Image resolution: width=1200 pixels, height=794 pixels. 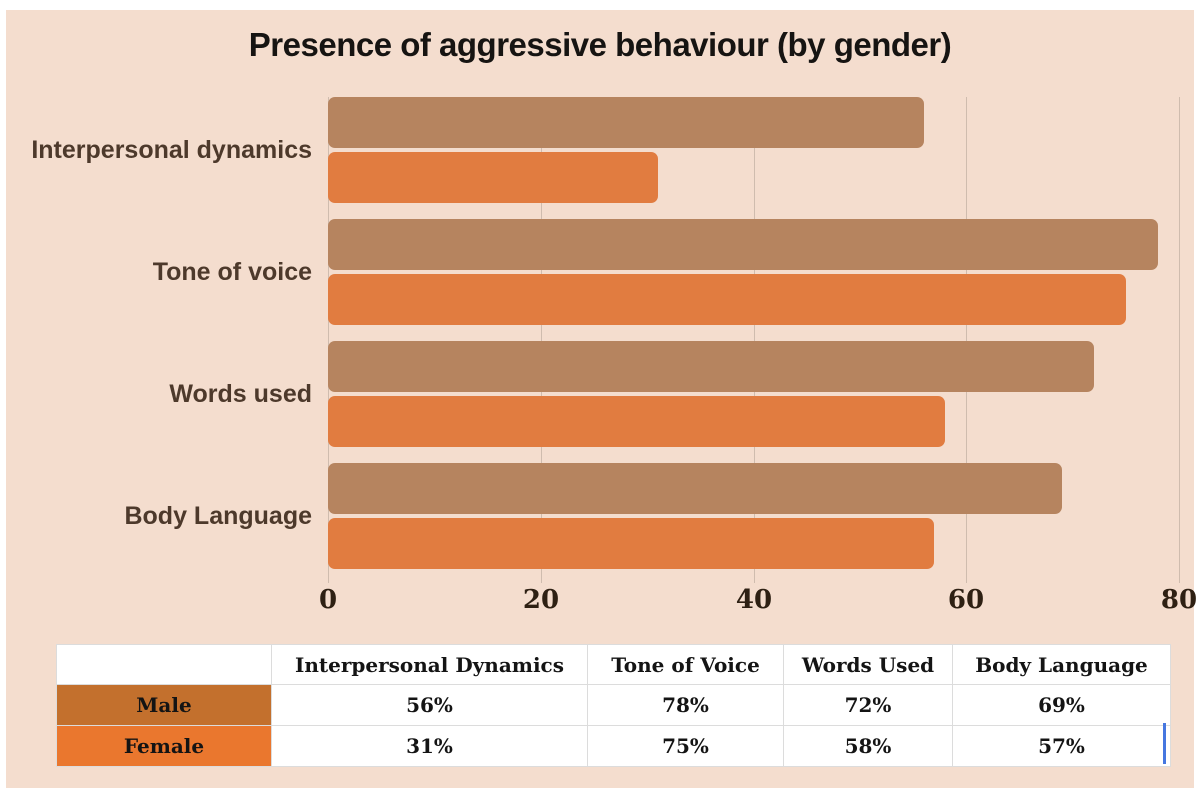 What do you see at coordinates (685, 664) in the screenshot?
I see `table-header-tone-of-voice: Tone of Voice` at bounding box center [685, 664].